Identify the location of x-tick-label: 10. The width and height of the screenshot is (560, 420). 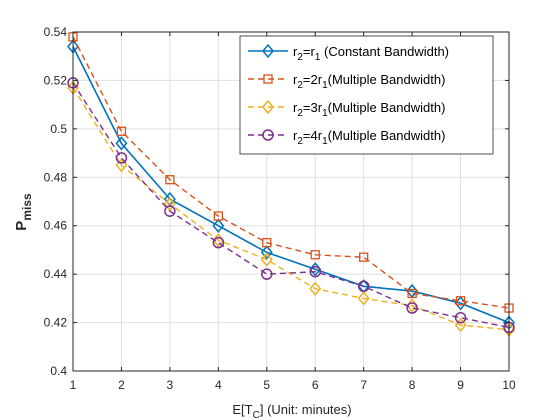
(509, 385).